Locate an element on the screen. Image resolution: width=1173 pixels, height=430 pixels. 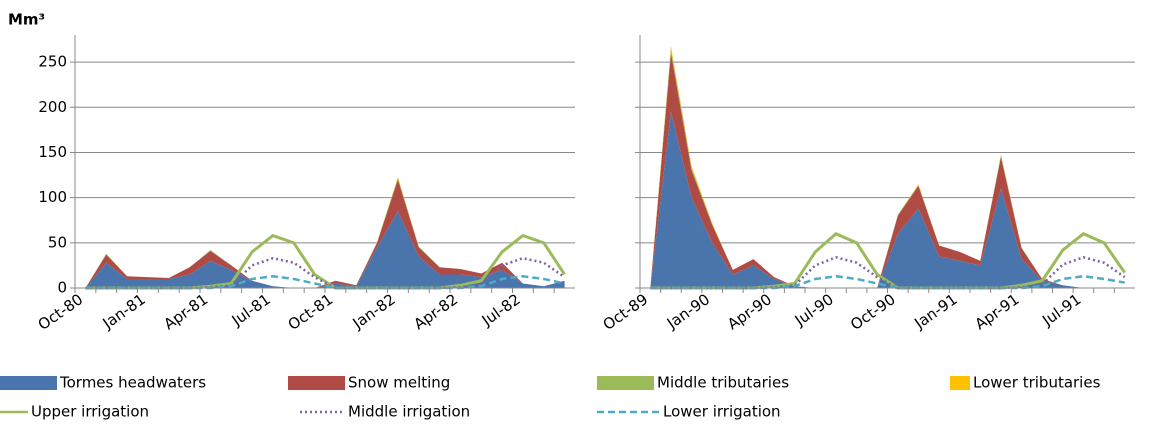
line is located at coordinates (325, 273).